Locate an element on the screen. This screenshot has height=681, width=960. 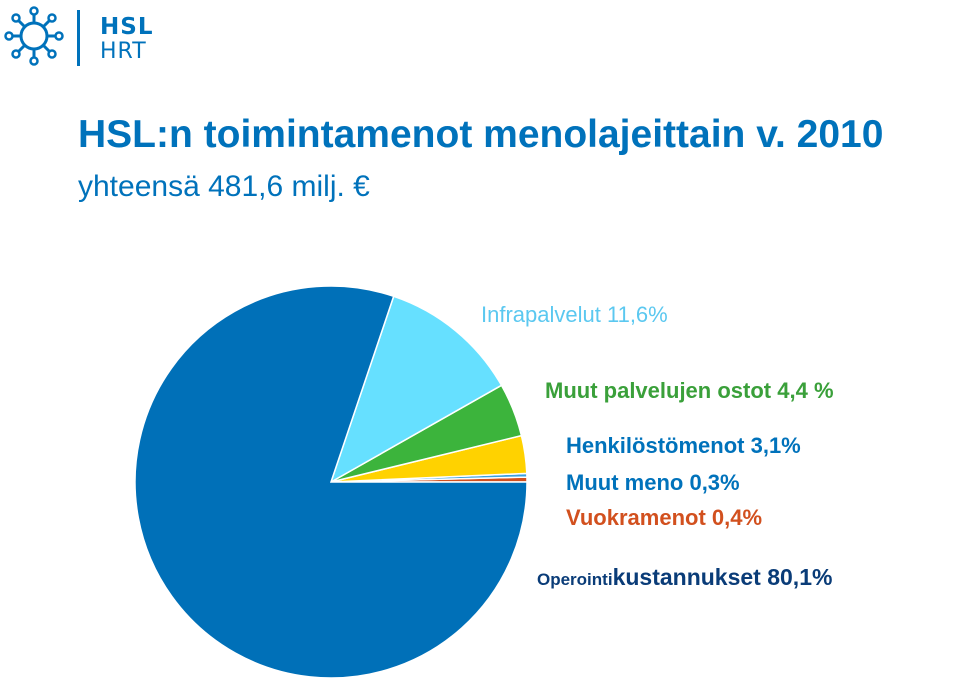
logo-text-hsl: HSL is located at coordinates (127, 27).